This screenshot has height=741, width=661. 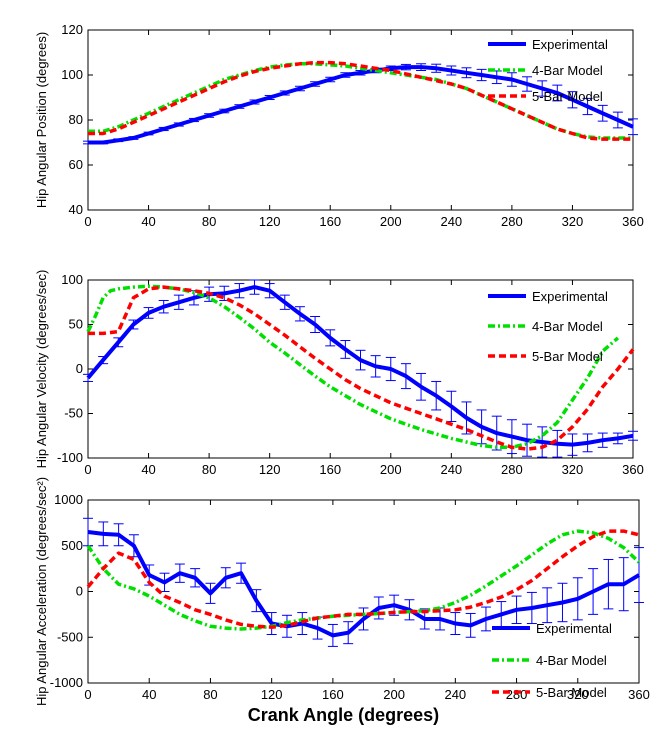 What do you see at coordinates (76, 164) in the screenshot?
I see `y-tick-label: 60` at bounding box center [76, 164].